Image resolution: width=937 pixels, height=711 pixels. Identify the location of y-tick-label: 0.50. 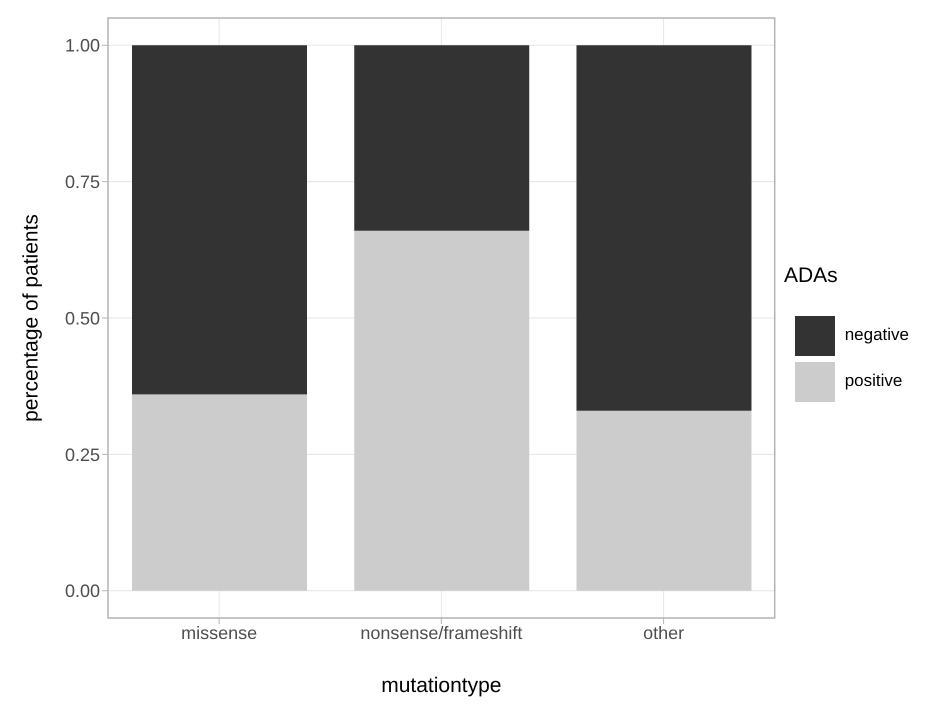
(82, 318).